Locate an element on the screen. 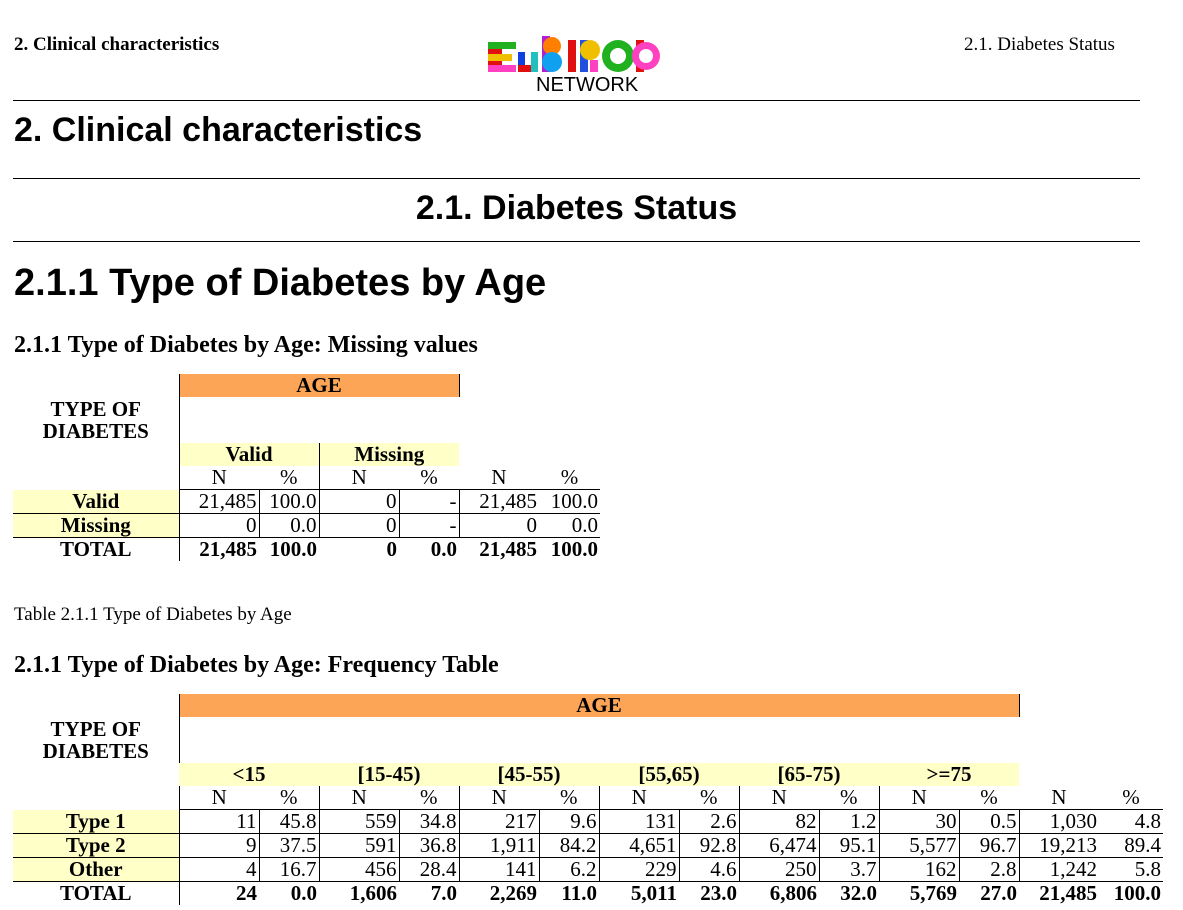 The image size is (1183, 910). cell: 591 is located at coordinates (359, 845).